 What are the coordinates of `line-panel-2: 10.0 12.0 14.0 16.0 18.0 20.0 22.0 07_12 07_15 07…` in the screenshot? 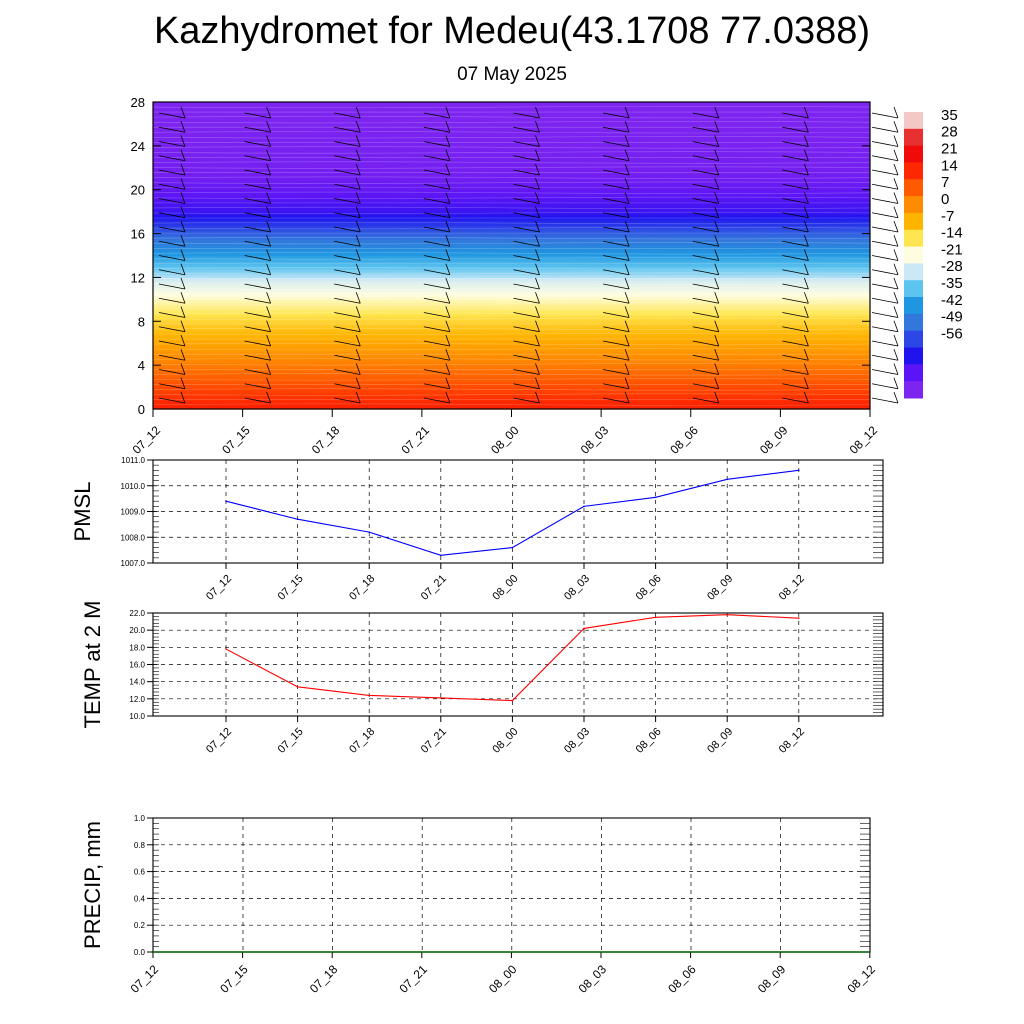 It's located at (482, 678).